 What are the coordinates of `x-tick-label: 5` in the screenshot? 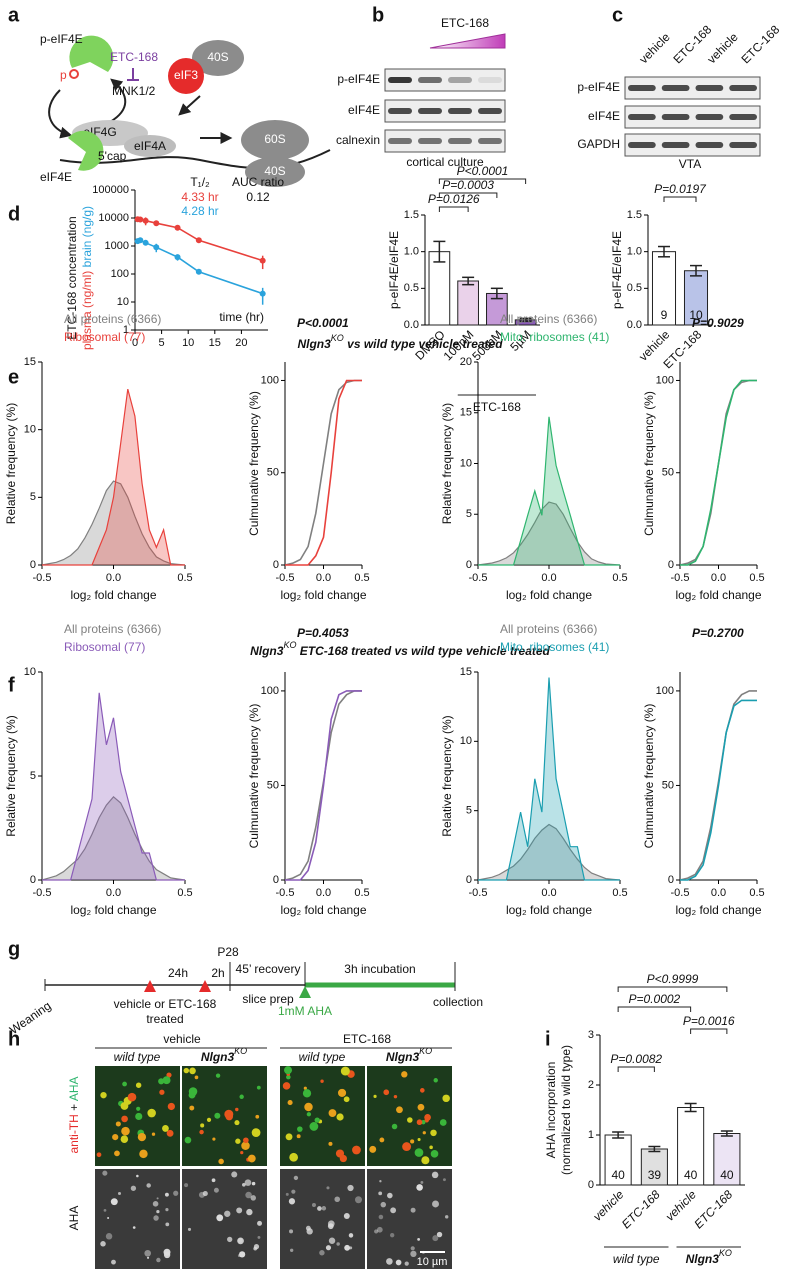 It's located at (162, 343).